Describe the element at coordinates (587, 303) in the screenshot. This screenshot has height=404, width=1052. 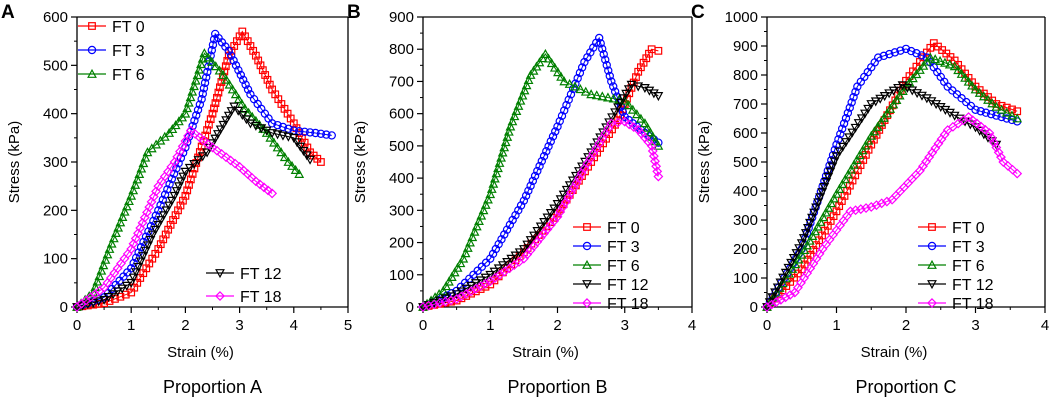
I see `legend-marker` at that location.